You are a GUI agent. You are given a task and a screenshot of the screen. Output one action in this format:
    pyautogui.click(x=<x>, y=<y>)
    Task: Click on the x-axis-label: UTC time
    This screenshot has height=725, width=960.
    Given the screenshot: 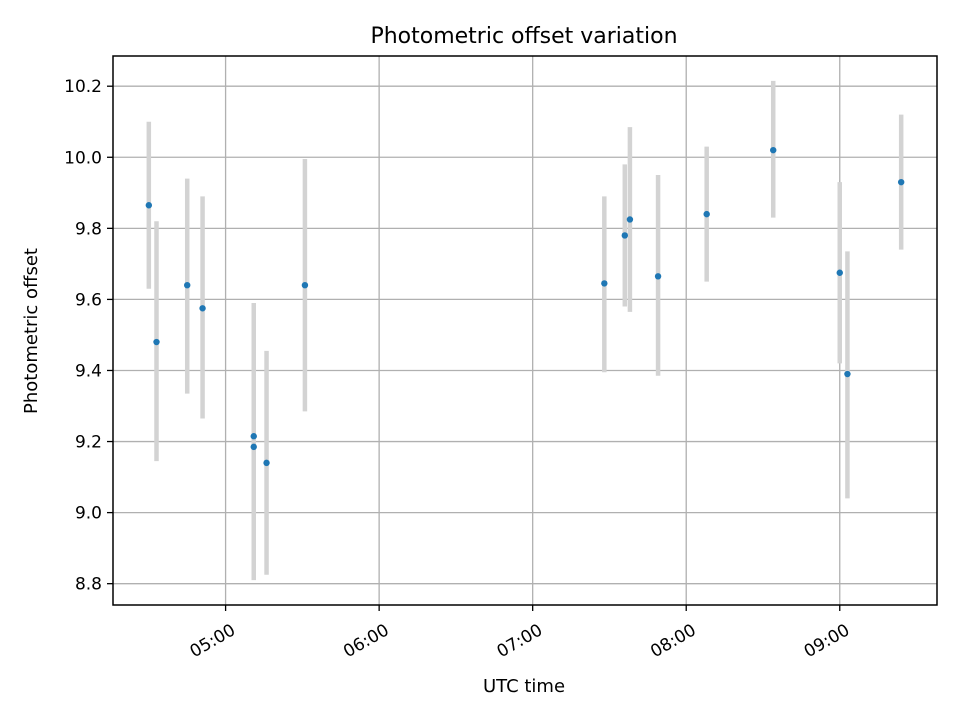 What is the action you would take?
    pyautogui.click(x=524, y=686)
    